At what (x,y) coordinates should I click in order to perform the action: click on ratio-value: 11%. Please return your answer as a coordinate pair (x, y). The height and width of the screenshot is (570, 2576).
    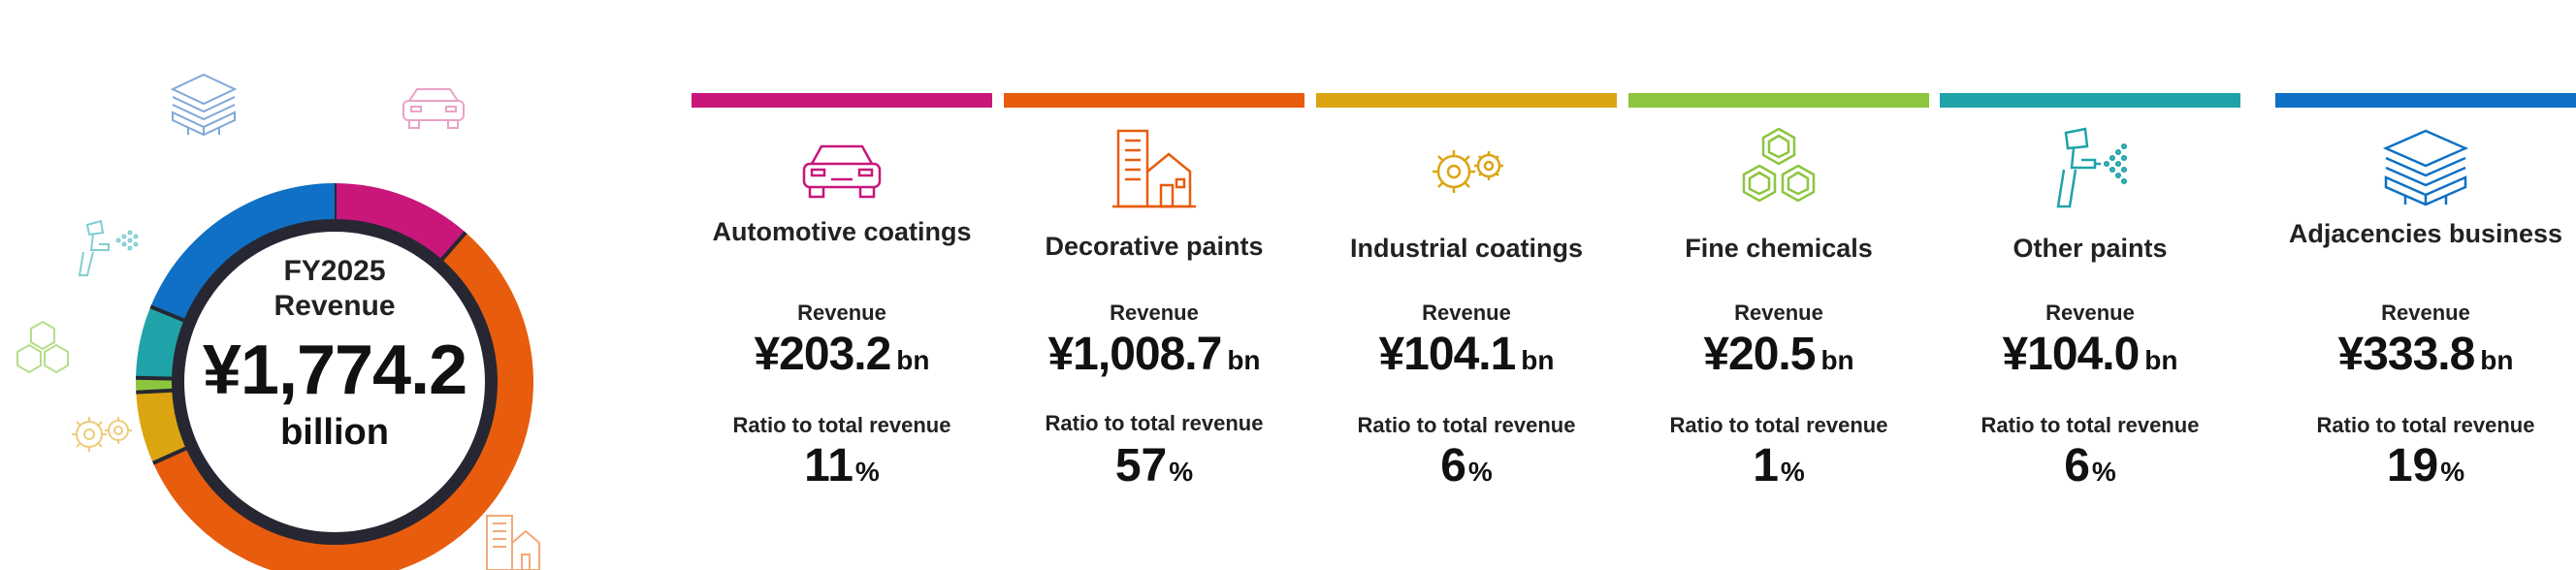
    Looking at the image, I should click on (842, 465).